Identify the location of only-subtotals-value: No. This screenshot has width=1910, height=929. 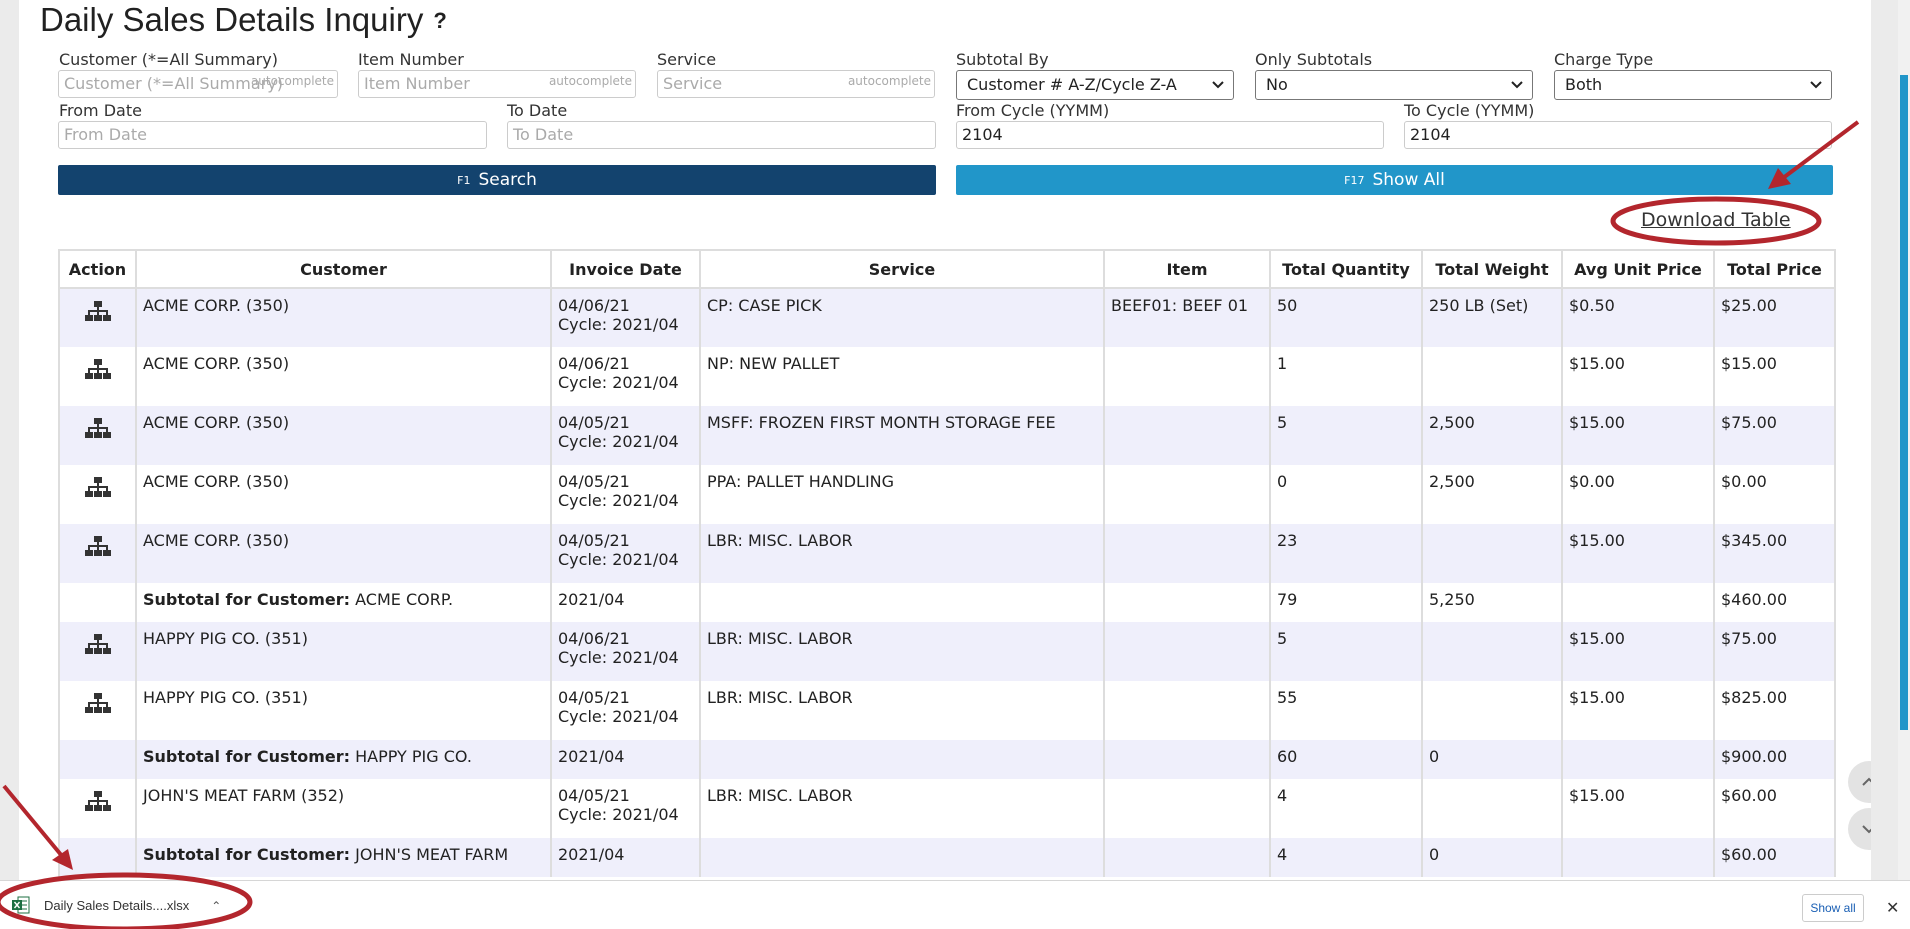
(1277, 84).